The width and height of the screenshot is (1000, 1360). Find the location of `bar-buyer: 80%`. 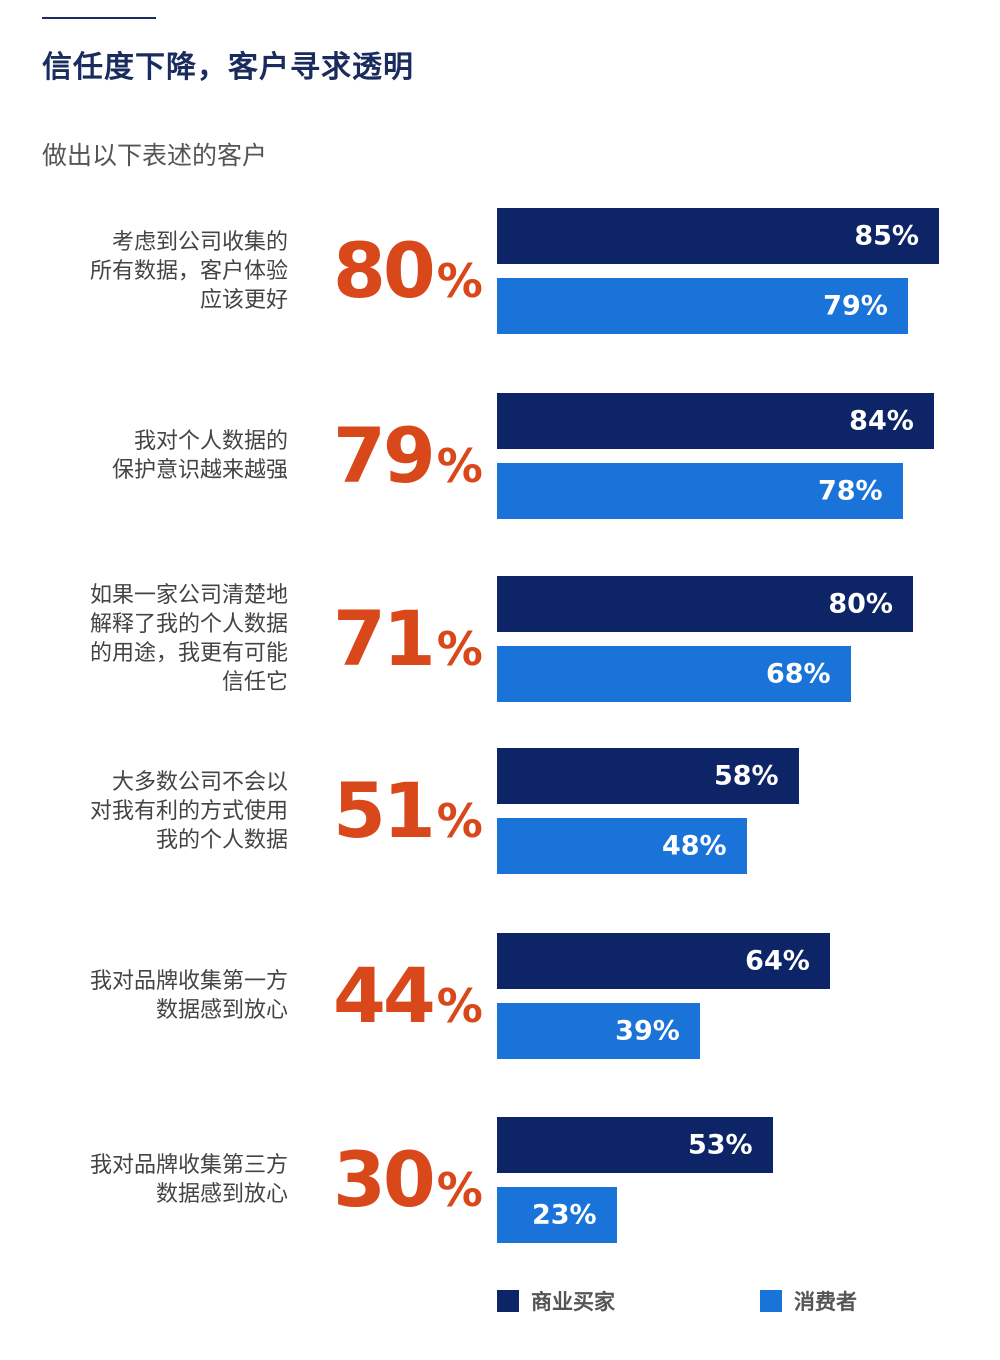

bar-buyer: 80% is located at coordinates (705, 604).